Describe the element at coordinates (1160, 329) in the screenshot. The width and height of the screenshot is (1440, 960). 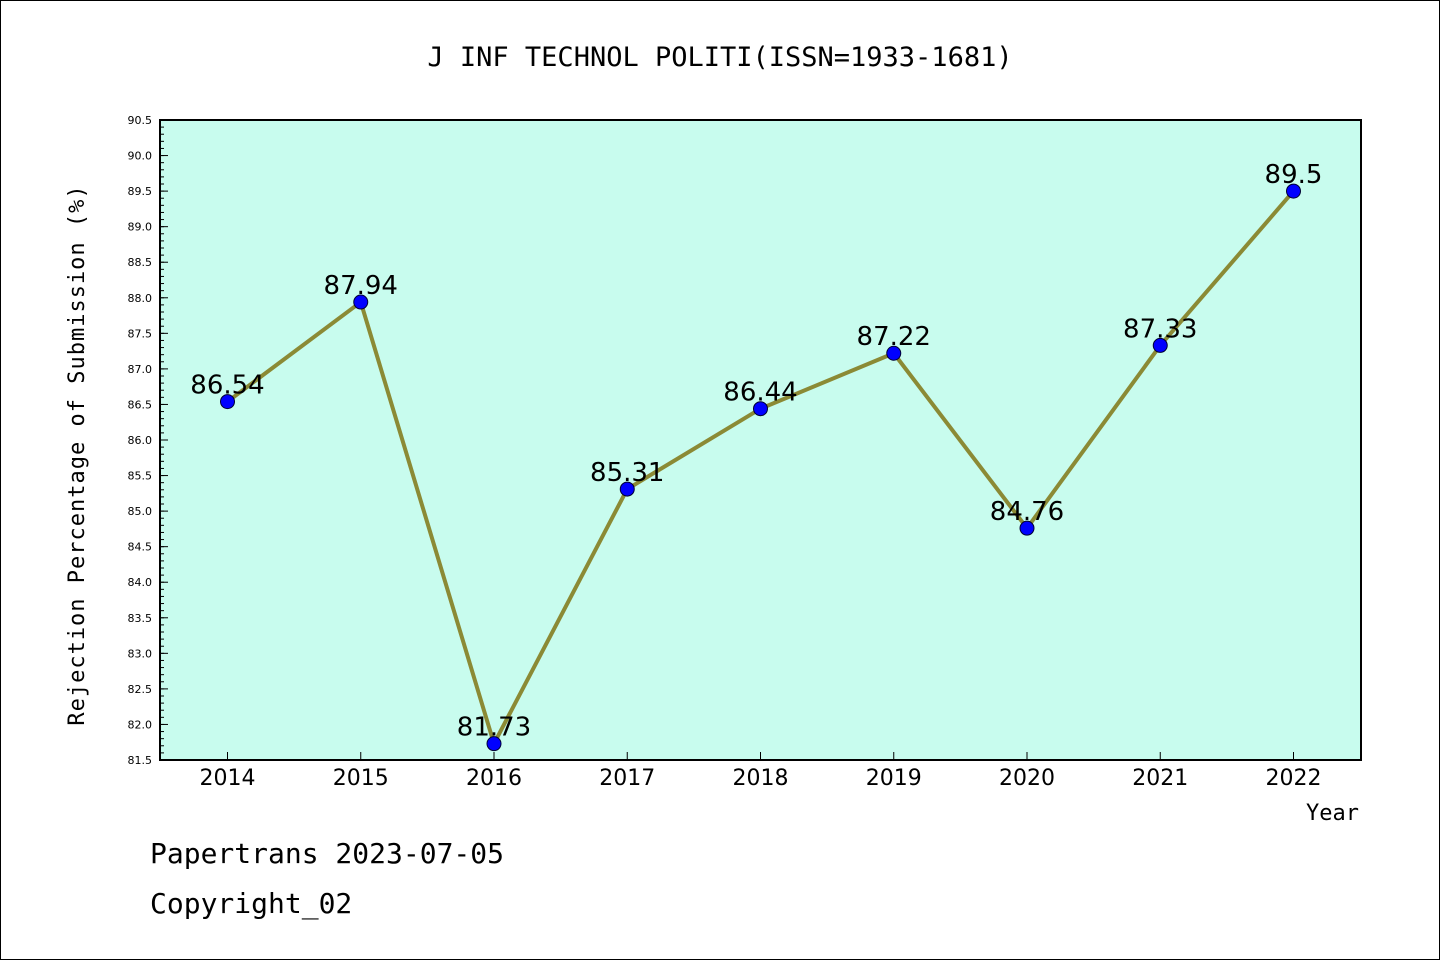
I see `data-label: 87.33` at that location.